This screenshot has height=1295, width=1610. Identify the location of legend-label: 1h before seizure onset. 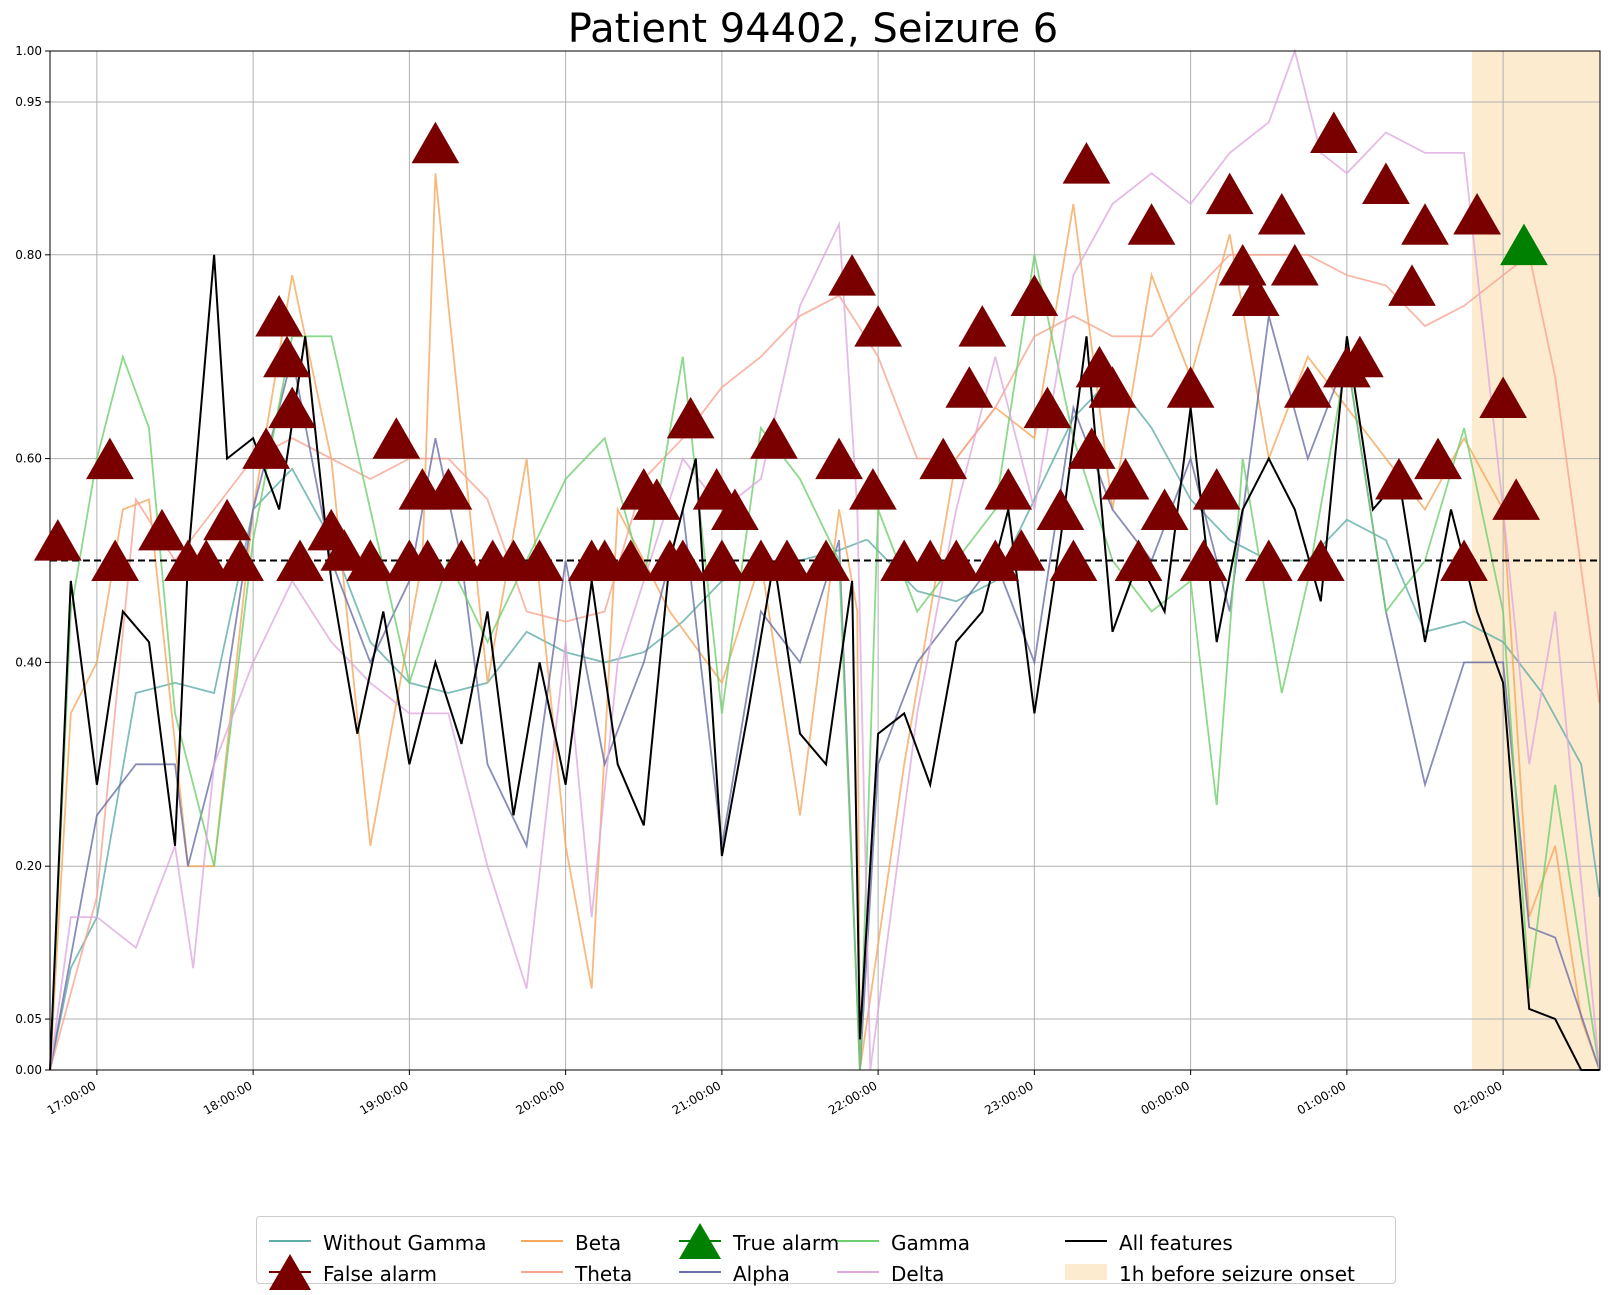
(1237, 1274).